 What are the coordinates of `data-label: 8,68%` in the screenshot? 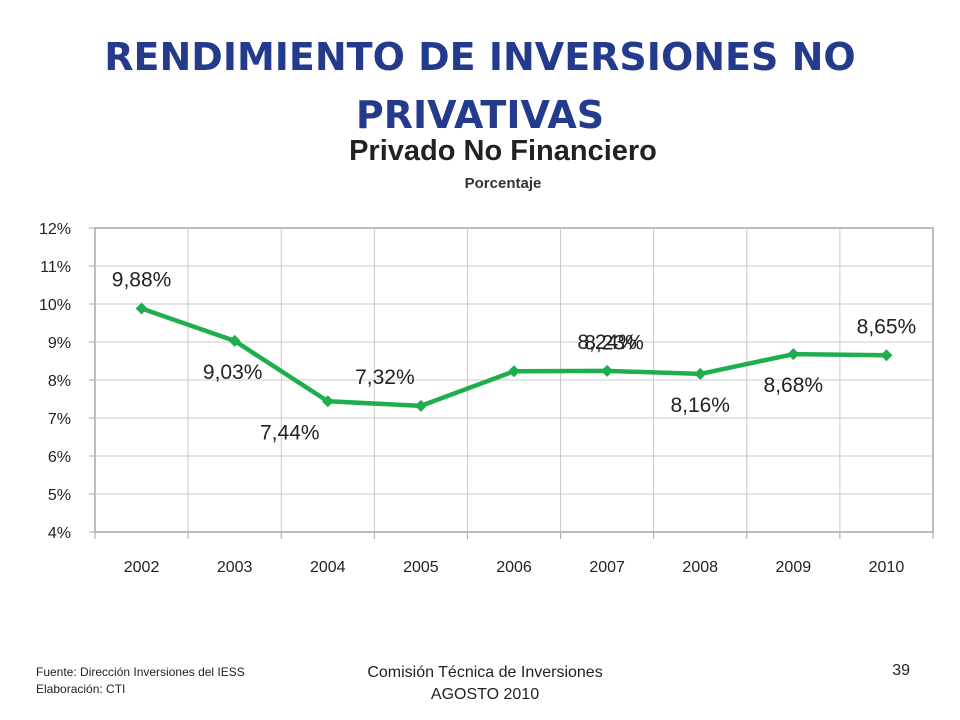 It's located at (794, 385).